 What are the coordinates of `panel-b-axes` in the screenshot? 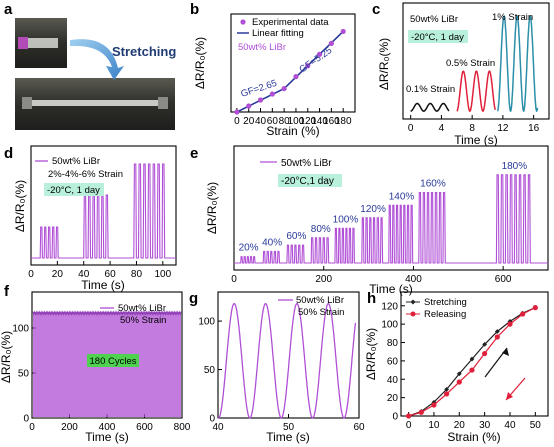 It's located at (293, 63).